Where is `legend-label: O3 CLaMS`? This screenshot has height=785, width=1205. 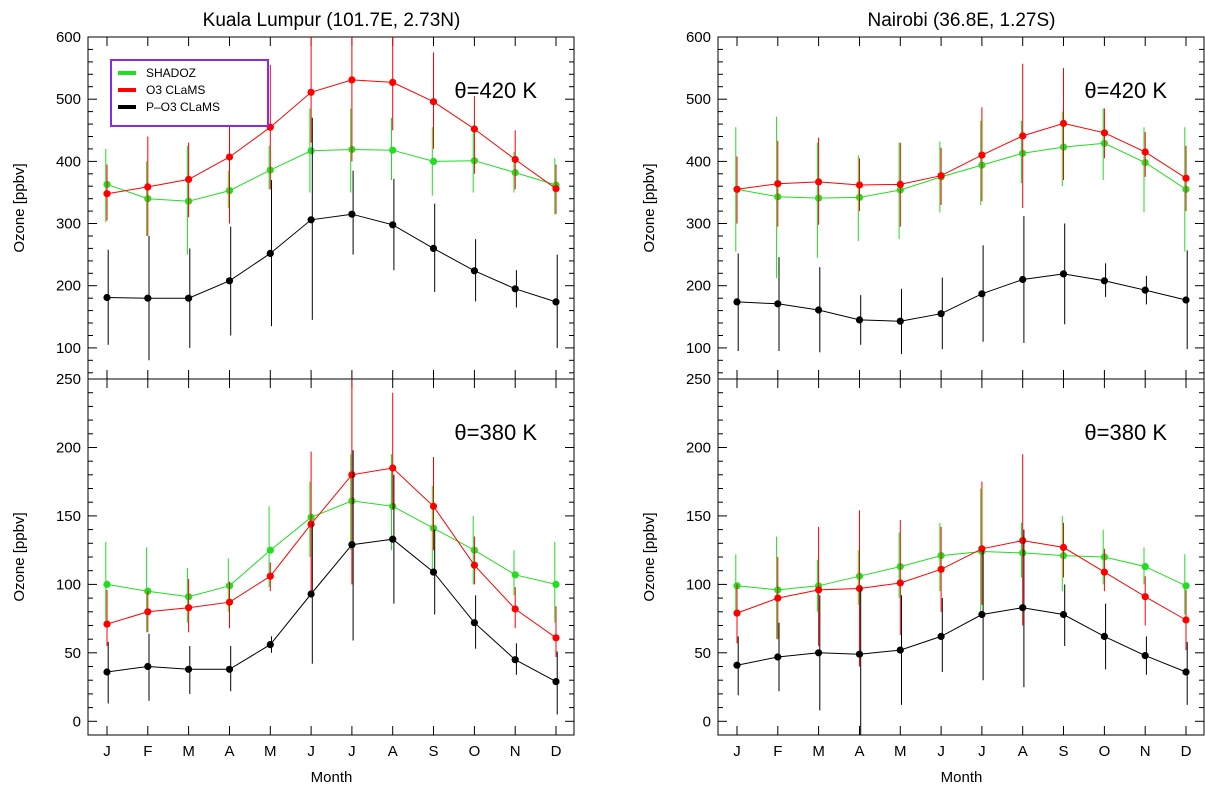
legend-label: O3 CLaMS is located at coordinates (175, 90).